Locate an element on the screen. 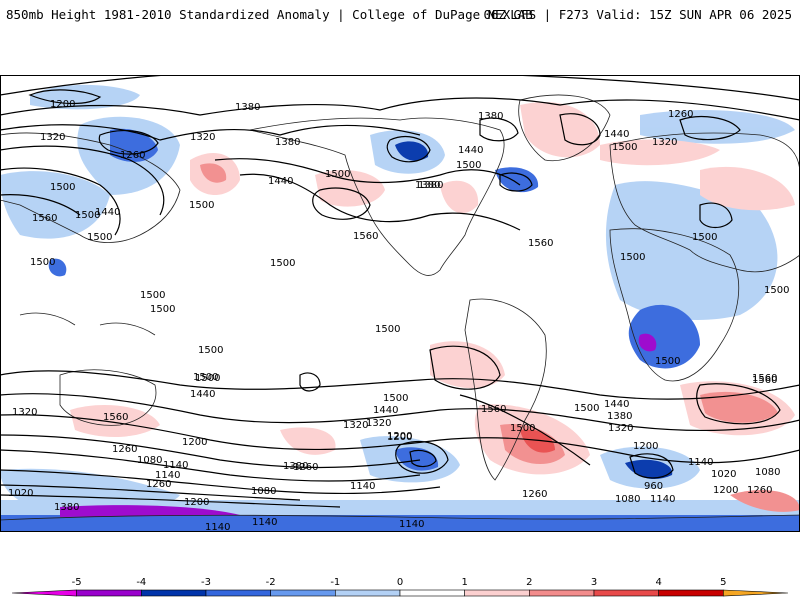 Image resolution: width=800 pixels, height=600 pixels. colorbar-swatches is located at coordinates (400, 593).